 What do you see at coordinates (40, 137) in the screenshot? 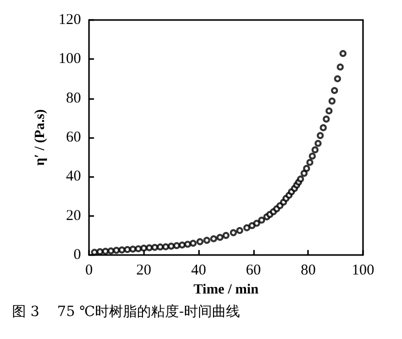
I see `y-axis-title: η′ / (Pa.s)` at bounding box center [40, 137].